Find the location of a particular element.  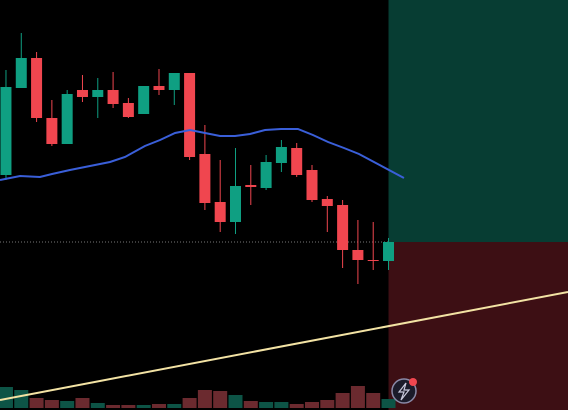

lightning-button is located at coordinates (404, 391).